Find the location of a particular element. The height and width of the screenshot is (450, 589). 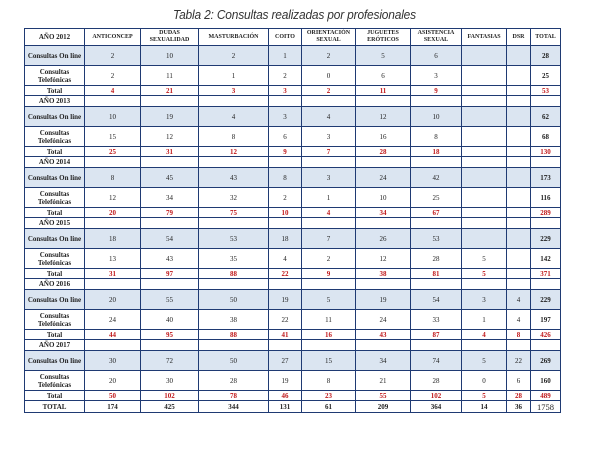

header-masturbacion: MASTURBACIÓN is located at coordinates (233, 37).